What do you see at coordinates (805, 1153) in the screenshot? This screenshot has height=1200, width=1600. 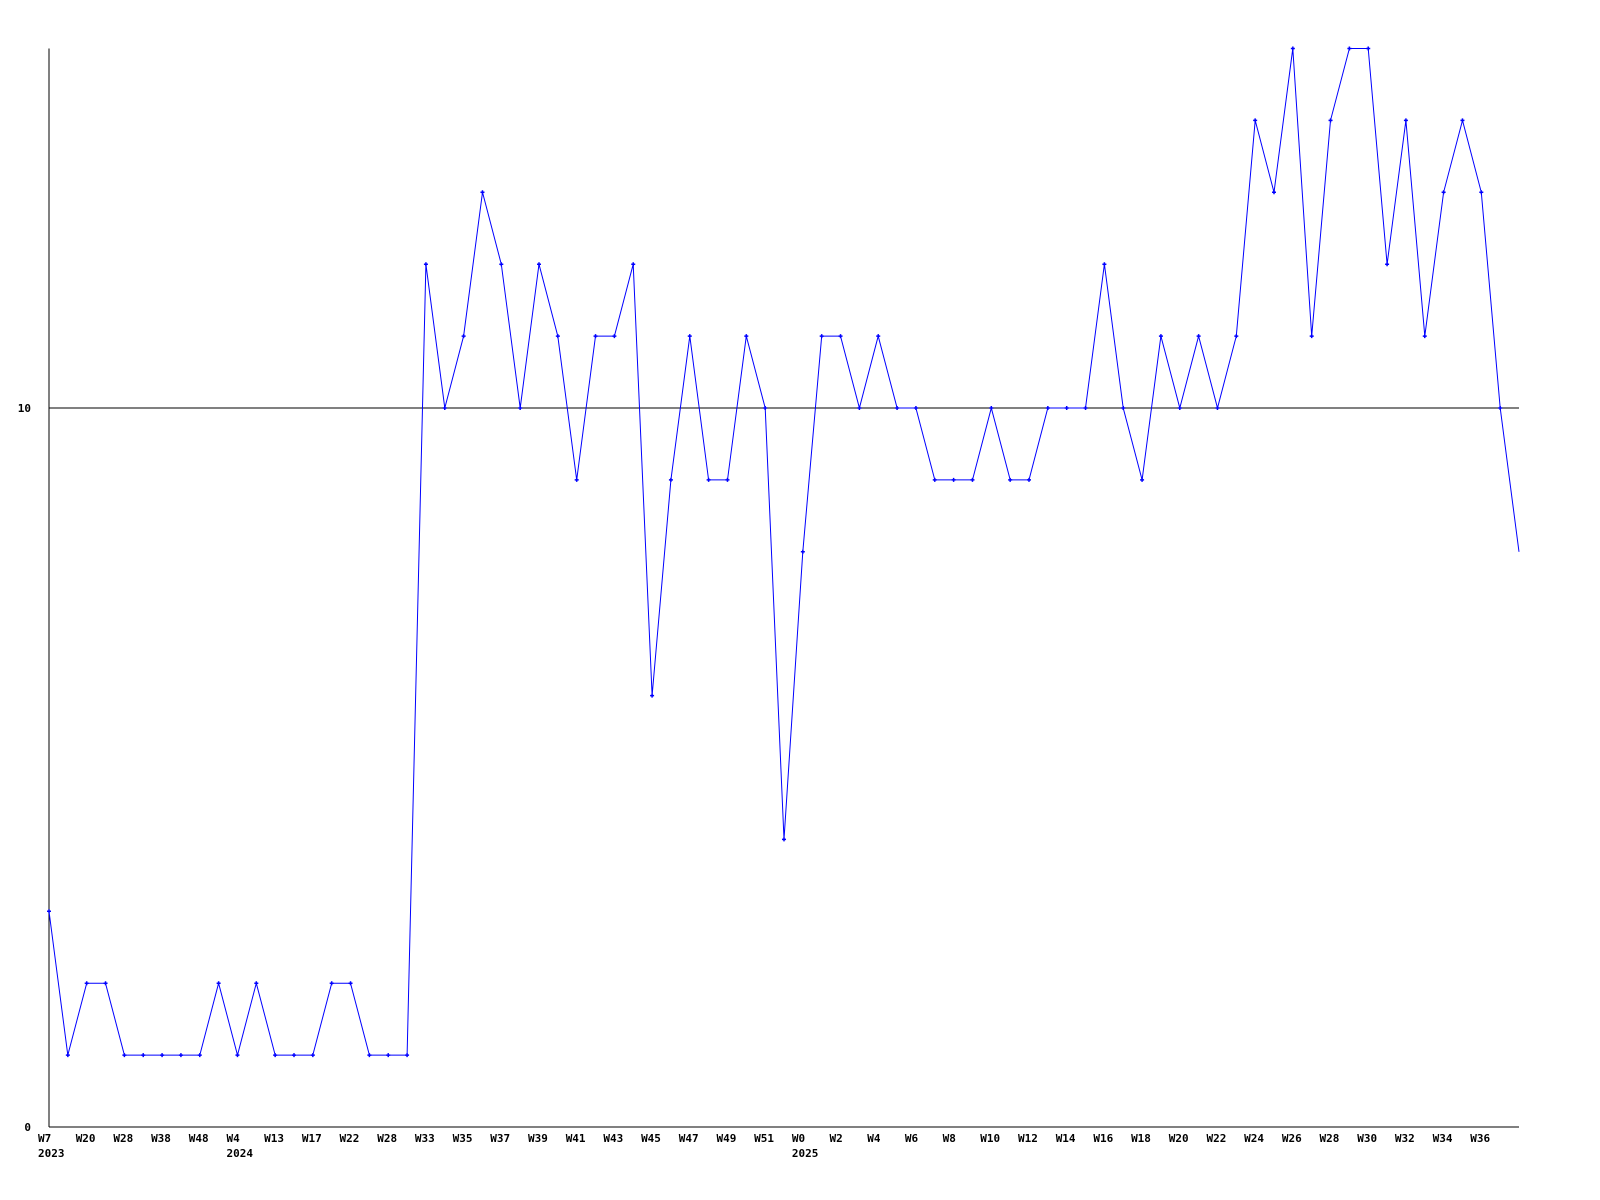 I see `x-tick-year-label: 2025` at bounding box center [805, 1153].